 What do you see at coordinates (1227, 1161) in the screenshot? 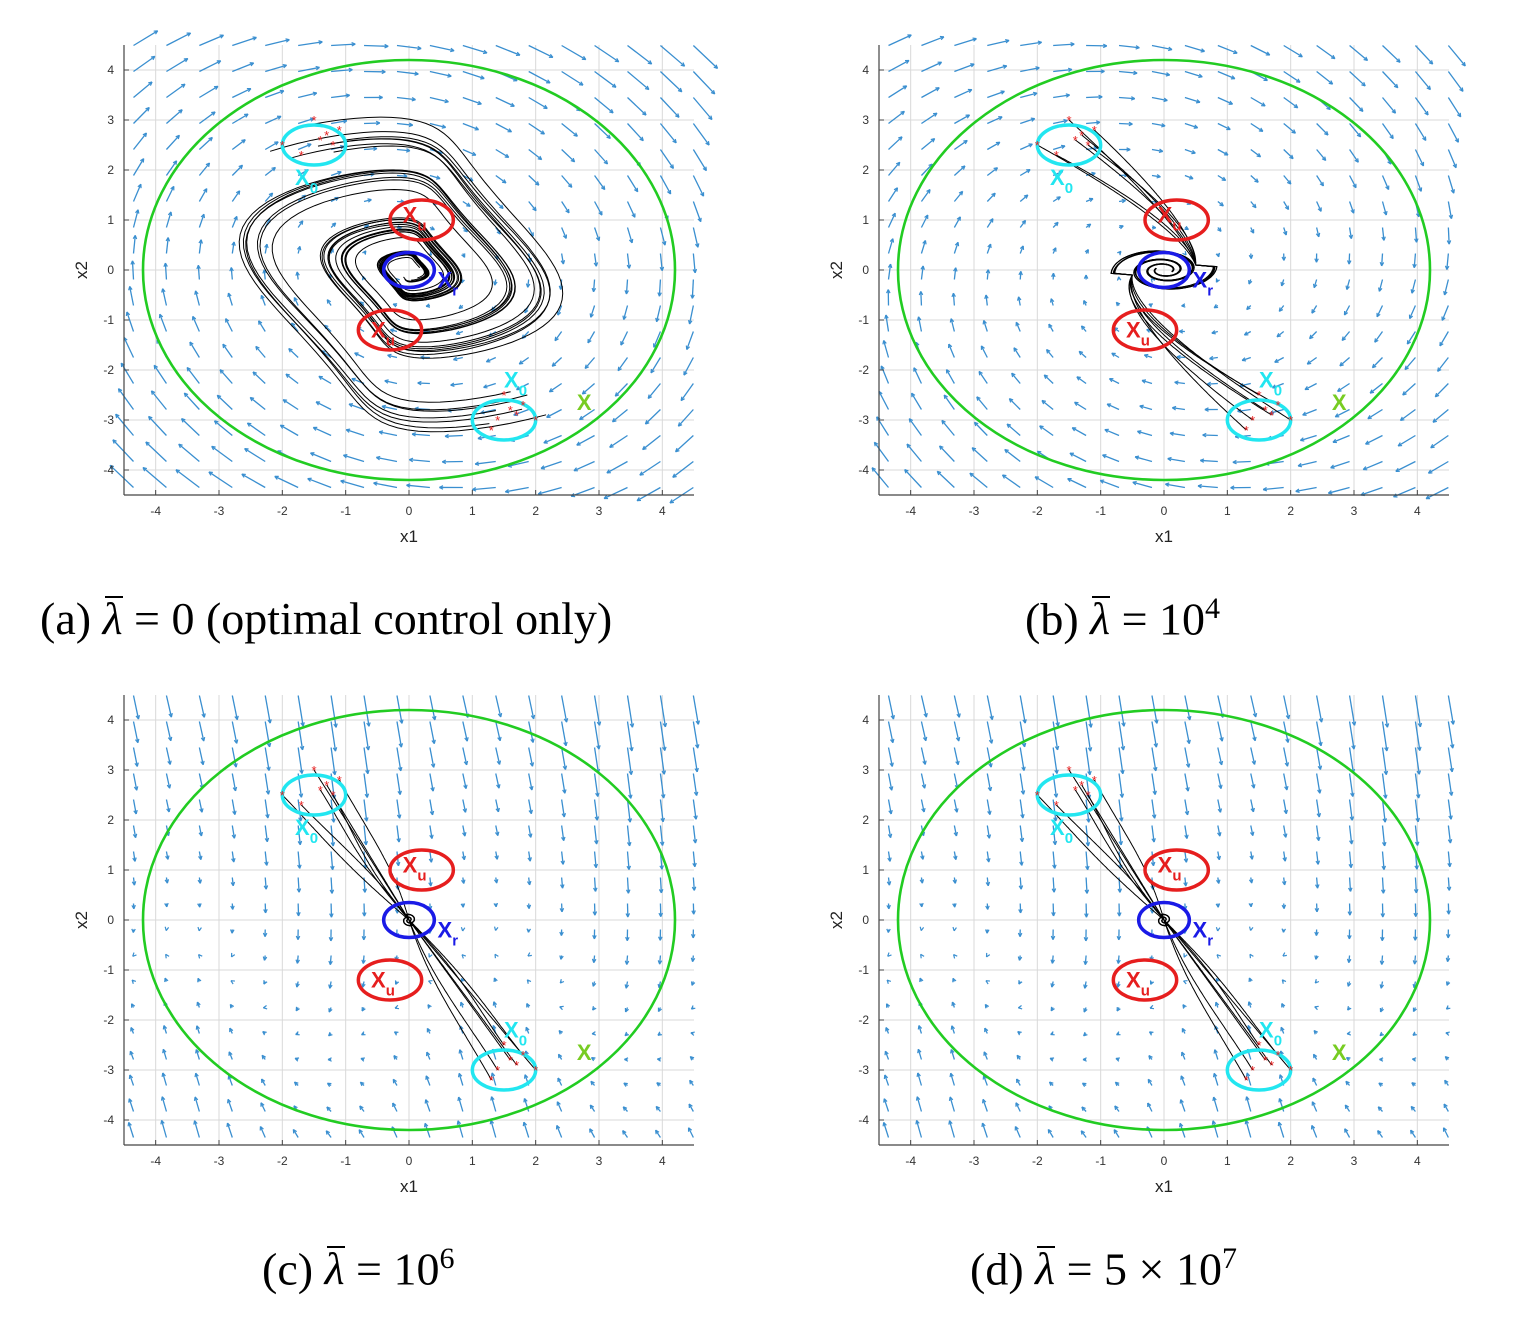
I see `x-tick-label: 1` at bounding box center [1227, 1161].